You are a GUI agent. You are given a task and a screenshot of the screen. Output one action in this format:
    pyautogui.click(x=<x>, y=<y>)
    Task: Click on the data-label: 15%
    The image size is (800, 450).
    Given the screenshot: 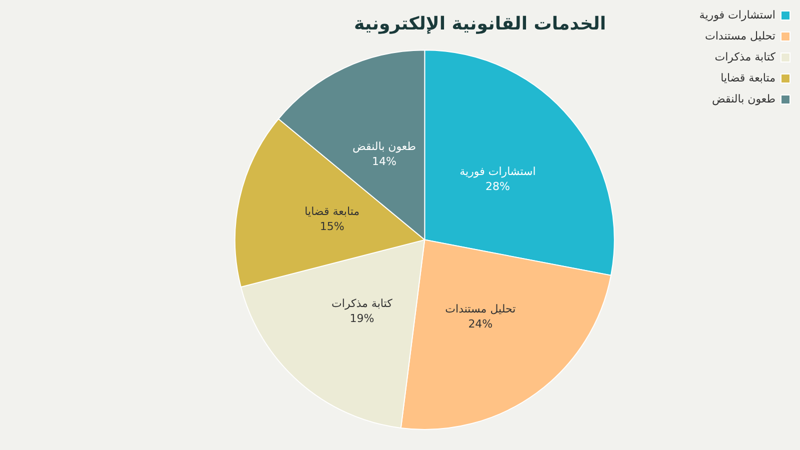 What is the action you would take?
    pyautogui.click(x=332, y=226)
    